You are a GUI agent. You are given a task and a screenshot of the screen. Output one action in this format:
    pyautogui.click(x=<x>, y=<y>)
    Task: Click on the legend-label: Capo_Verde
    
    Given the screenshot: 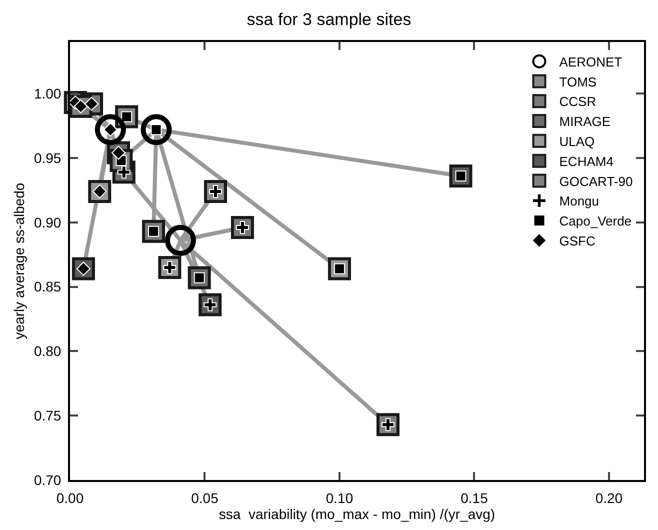 What is the action you would take?
    pyautogui.click(x=595, y=221)
    